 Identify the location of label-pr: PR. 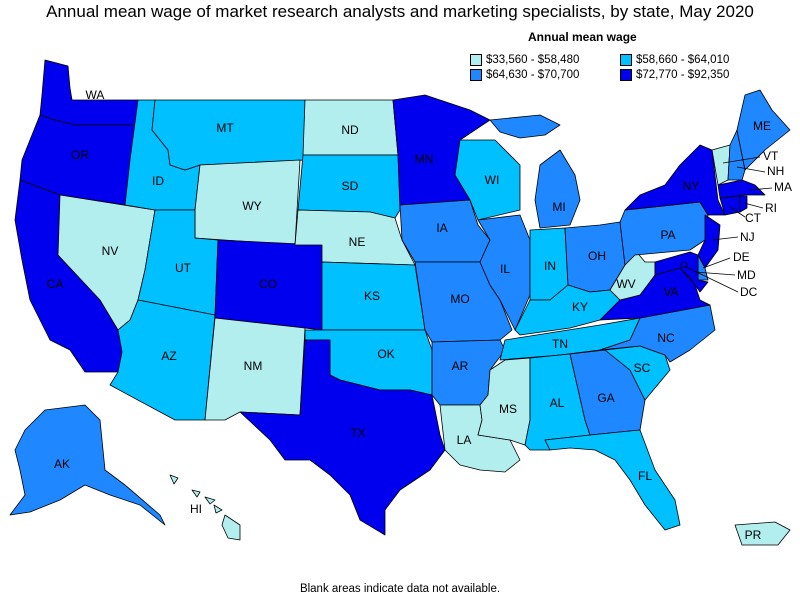
(753, 535).